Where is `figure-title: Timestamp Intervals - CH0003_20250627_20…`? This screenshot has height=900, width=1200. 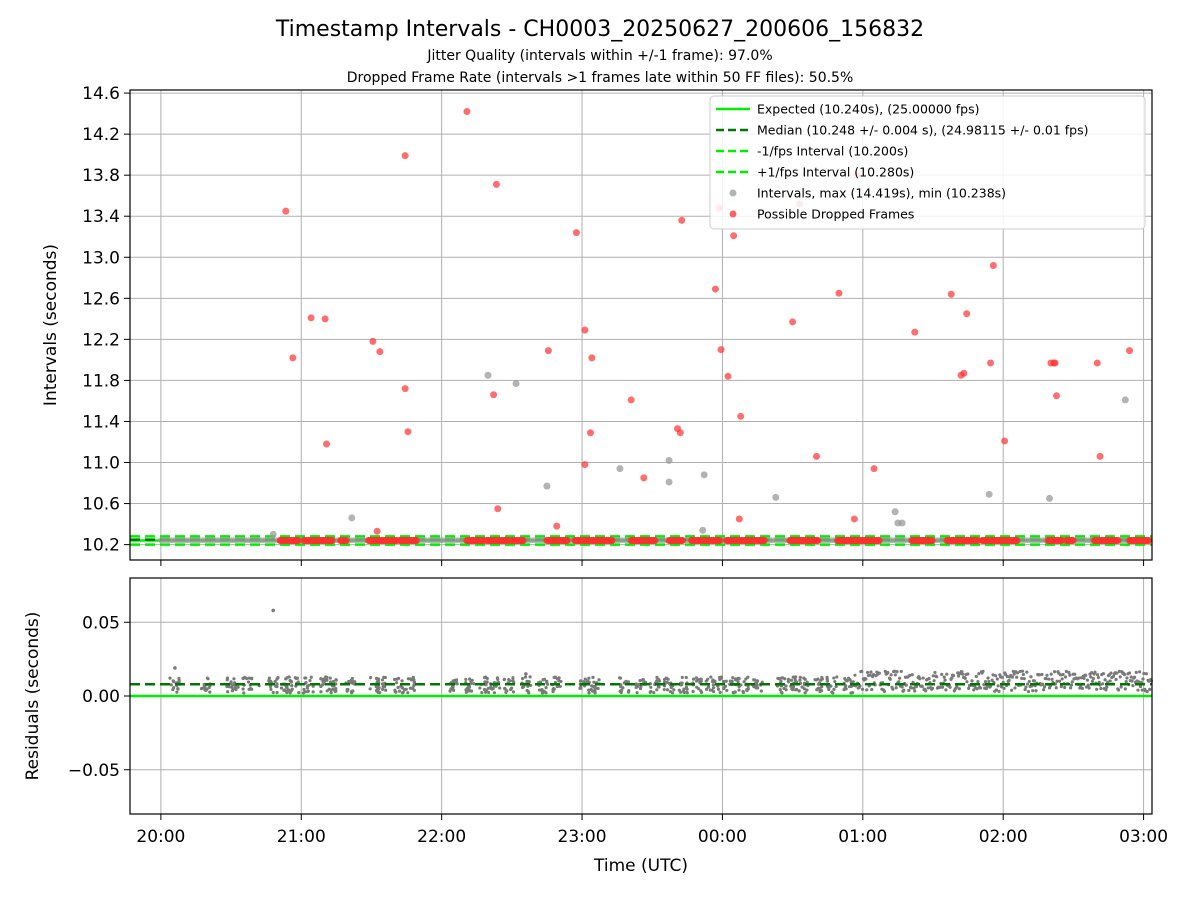
figure-title: Timestamp Intervals - CH0003_20250627_20… is located at coordinates (599, 29).